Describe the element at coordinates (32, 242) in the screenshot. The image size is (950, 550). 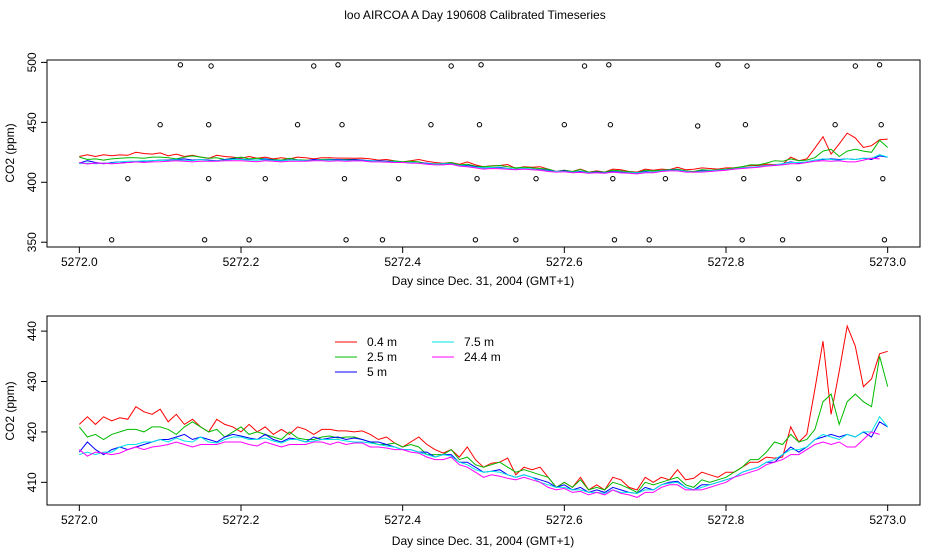
I see `panel-top-y-tick-label: 350` at that location.